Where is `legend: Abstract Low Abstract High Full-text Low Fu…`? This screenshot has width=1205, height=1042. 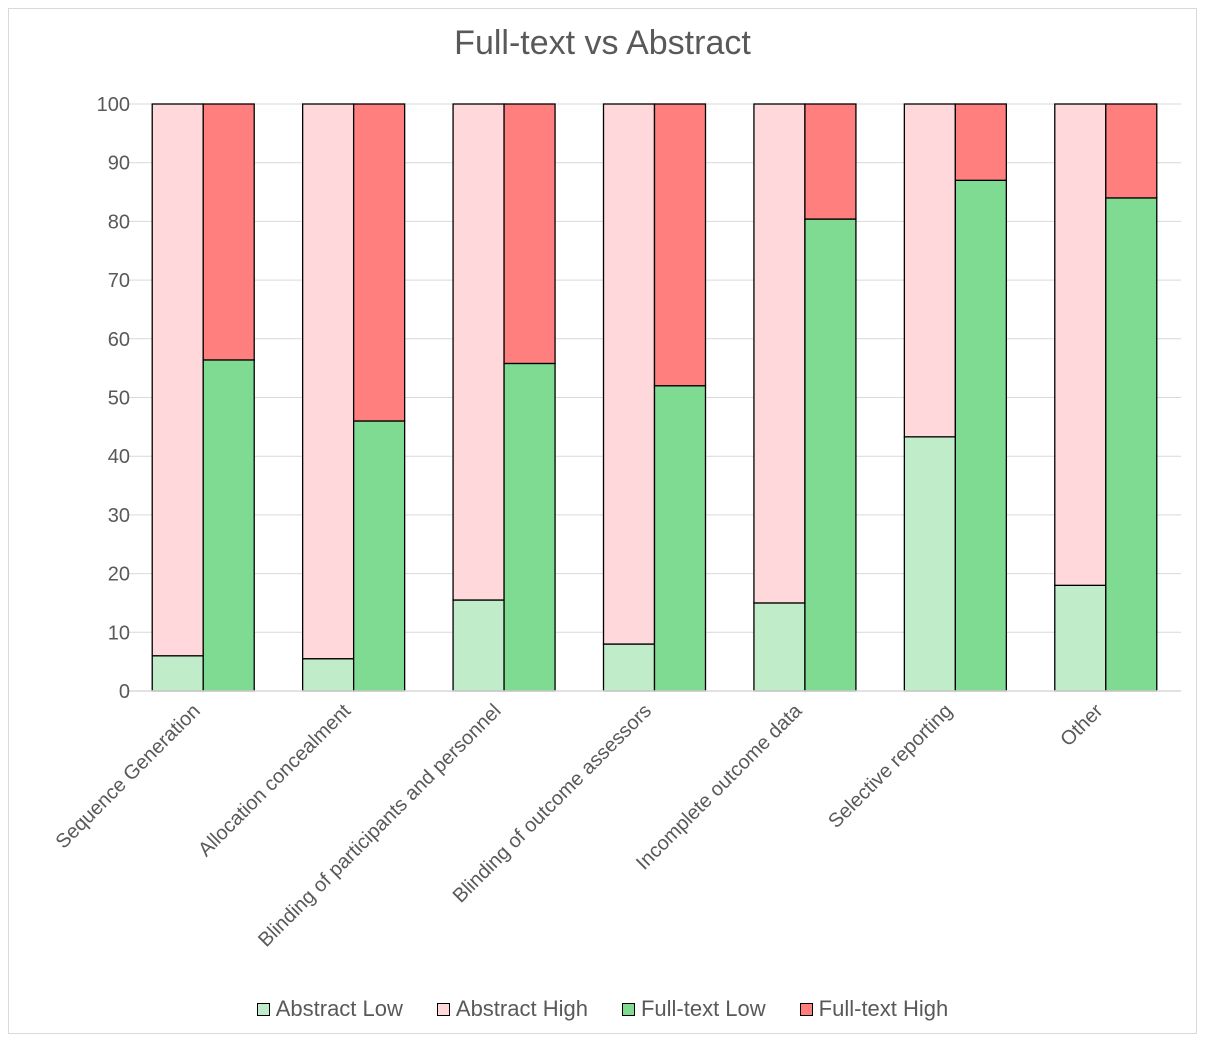 legend: Abstract Low Abstract High Full-text Low Fu… is located at coordinates (602, 1009).